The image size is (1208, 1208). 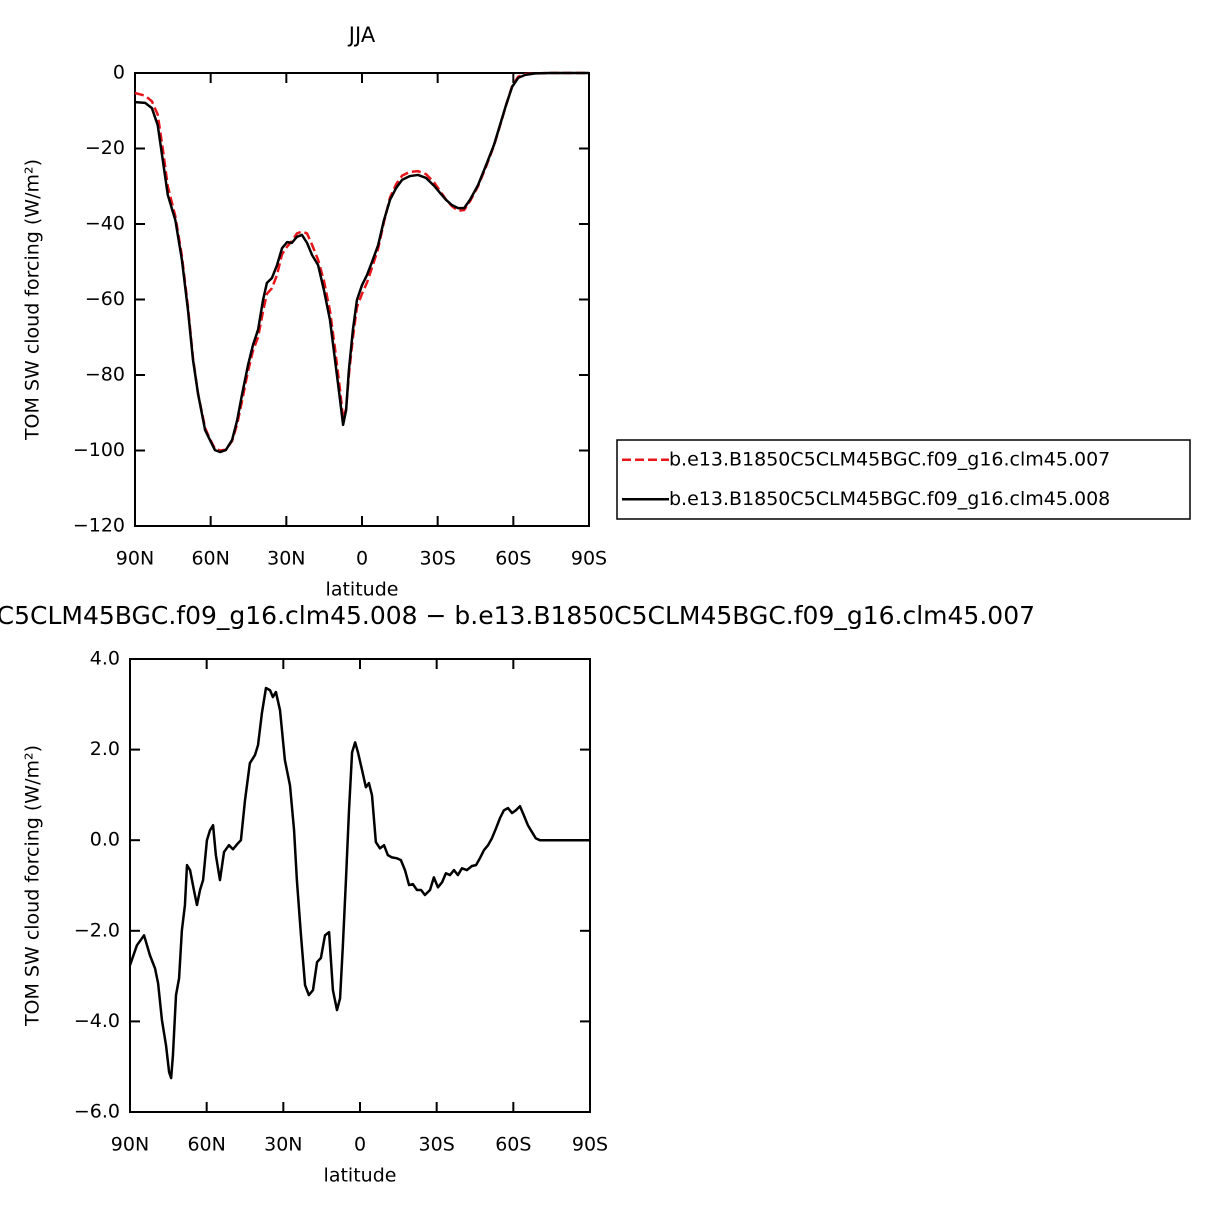 What do you see at coordinates (105, 299) in the screenshot?
I see `y-tick-label: −60` at bounding box center [105, 299].